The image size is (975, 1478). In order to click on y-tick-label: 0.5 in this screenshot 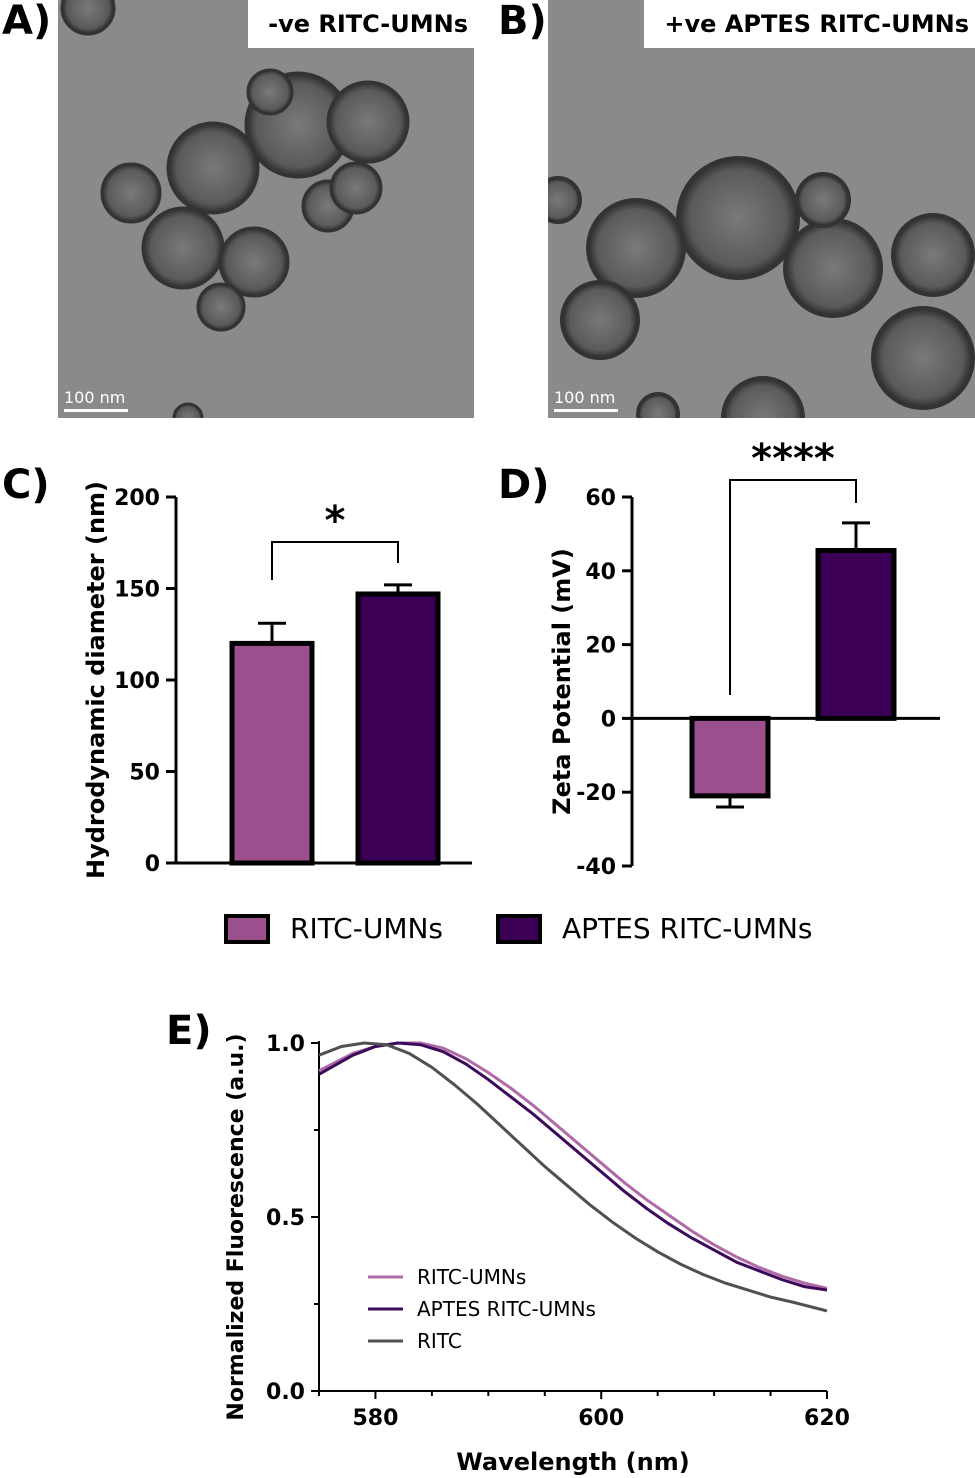, I will do `click(285, 1218)`.